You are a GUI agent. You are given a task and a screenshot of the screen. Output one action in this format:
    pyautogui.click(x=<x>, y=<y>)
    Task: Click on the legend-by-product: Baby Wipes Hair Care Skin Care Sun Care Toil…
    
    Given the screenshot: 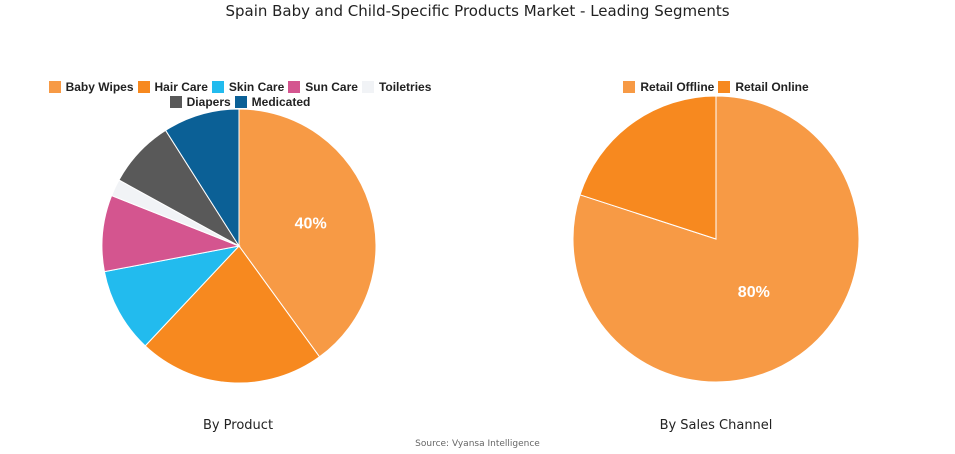 What is the action you would take?
    pyautogui.click(x=240, y=95)
    